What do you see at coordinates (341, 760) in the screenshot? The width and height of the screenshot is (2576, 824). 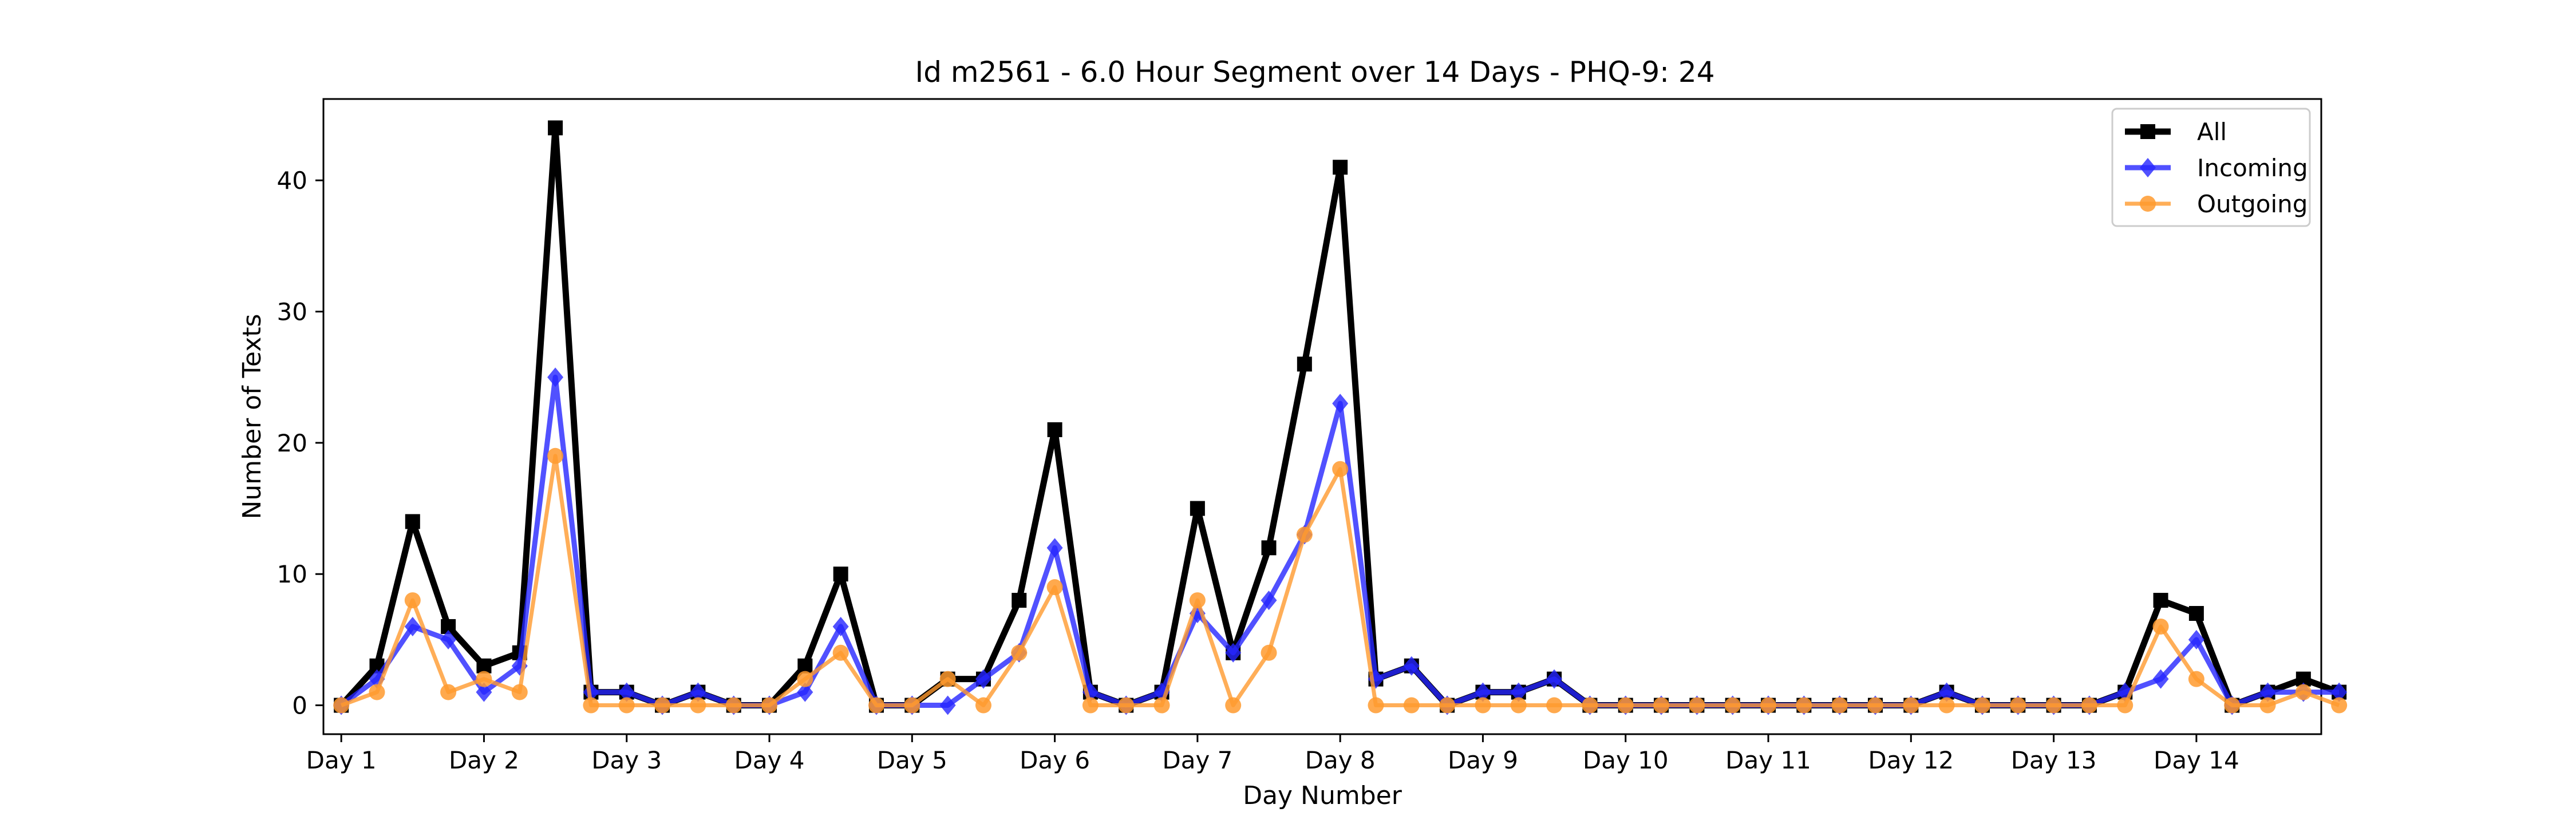 I see `x-tick-label: Day 1` at bounding box center [341, 760].